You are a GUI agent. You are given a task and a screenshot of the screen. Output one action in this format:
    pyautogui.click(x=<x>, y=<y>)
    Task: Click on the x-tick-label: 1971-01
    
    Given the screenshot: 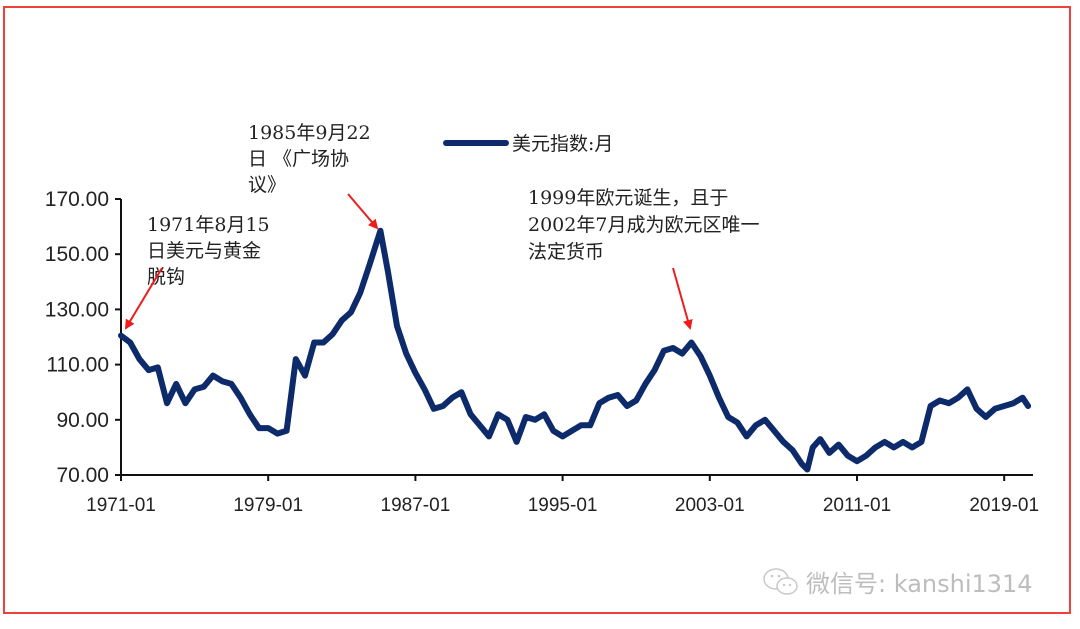 What is the action you would take?
    pyautogui.click(x=121, y=505)
    